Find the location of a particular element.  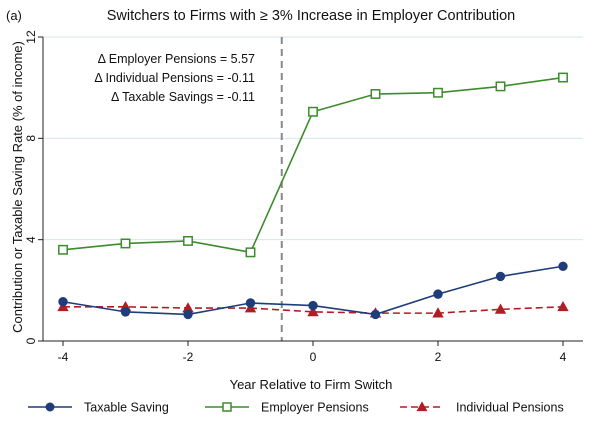

x-tick-label-3: 2 is located at coordinates (438, 357).